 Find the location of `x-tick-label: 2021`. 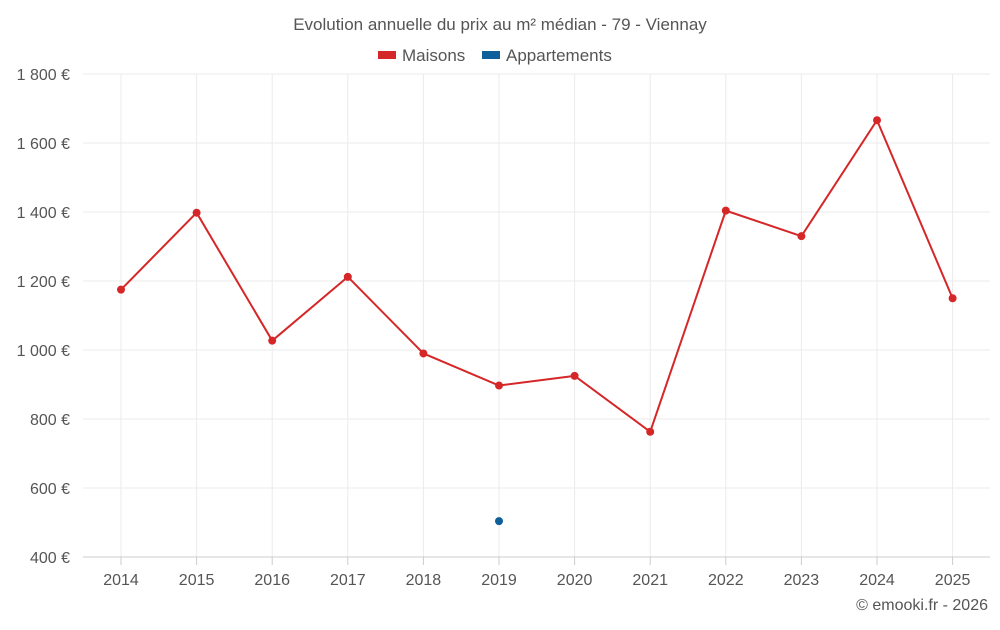

x-tick-label: 2021 is located at coordinates (650, 580).